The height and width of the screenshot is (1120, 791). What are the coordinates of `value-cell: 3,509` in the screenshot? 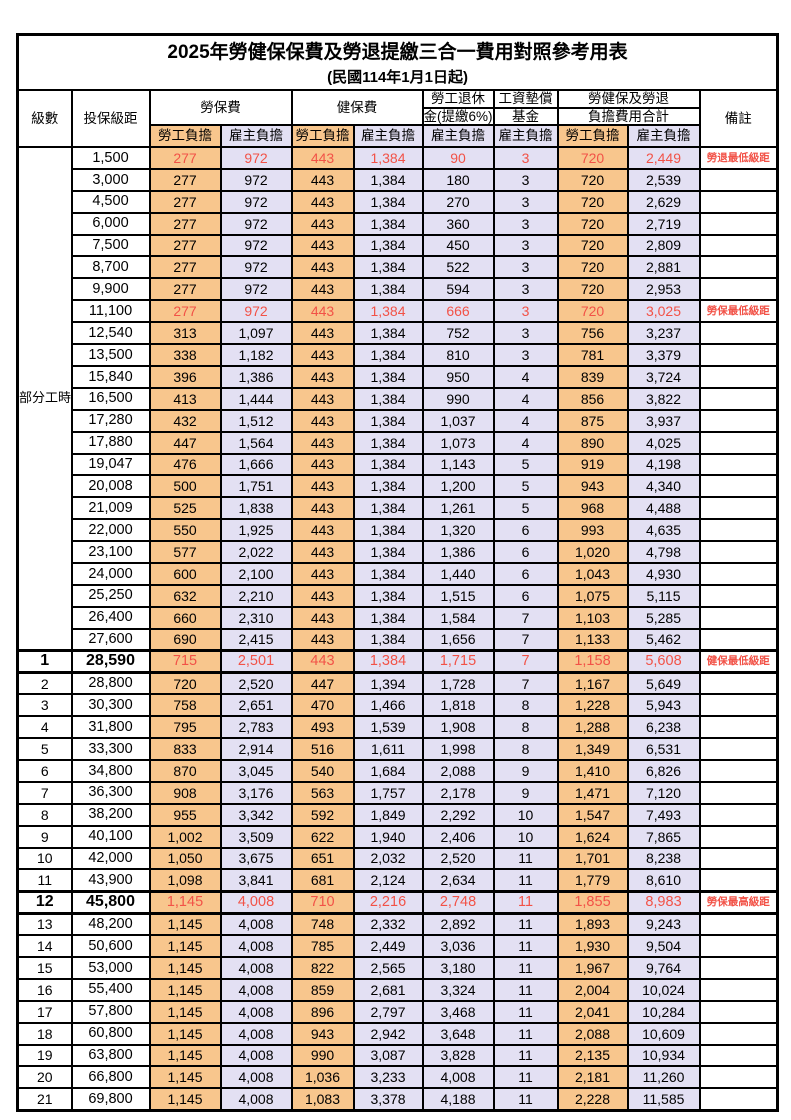 It's located at (256, 836).